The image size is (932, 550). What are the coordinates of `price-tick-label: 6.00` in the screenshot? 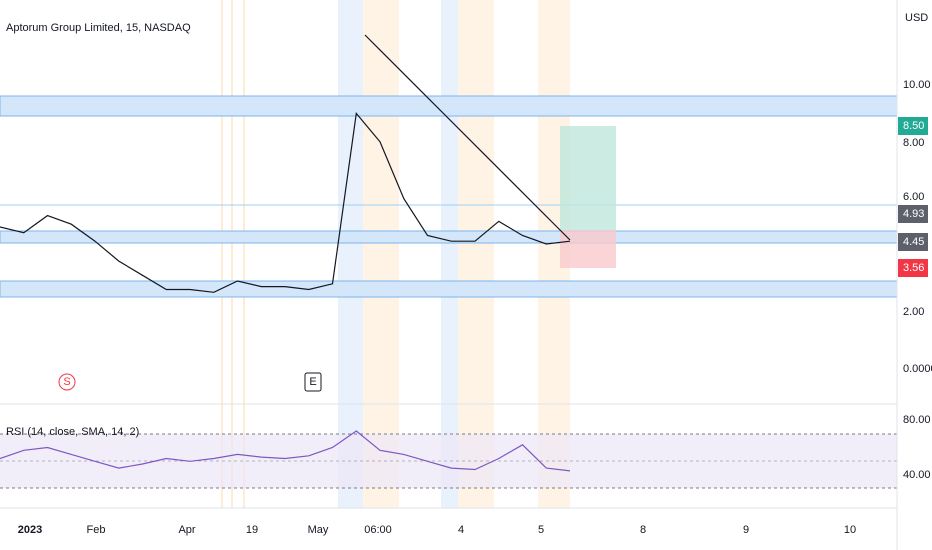 It's located at (913, 197).